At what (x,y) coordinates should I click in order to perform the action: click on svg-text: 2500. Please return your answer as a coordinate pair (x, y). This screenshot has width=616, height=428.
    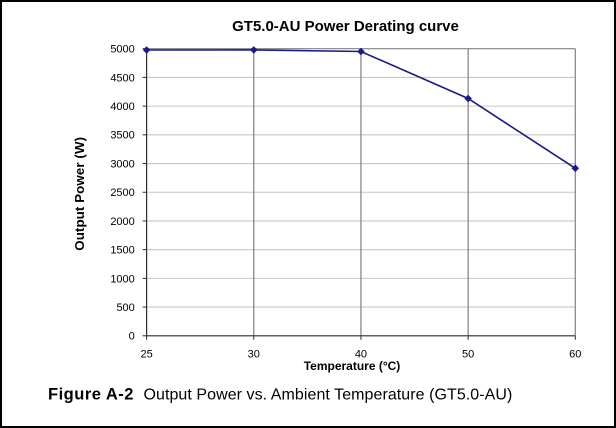
    Looking at the image, I should click on (122, 193).